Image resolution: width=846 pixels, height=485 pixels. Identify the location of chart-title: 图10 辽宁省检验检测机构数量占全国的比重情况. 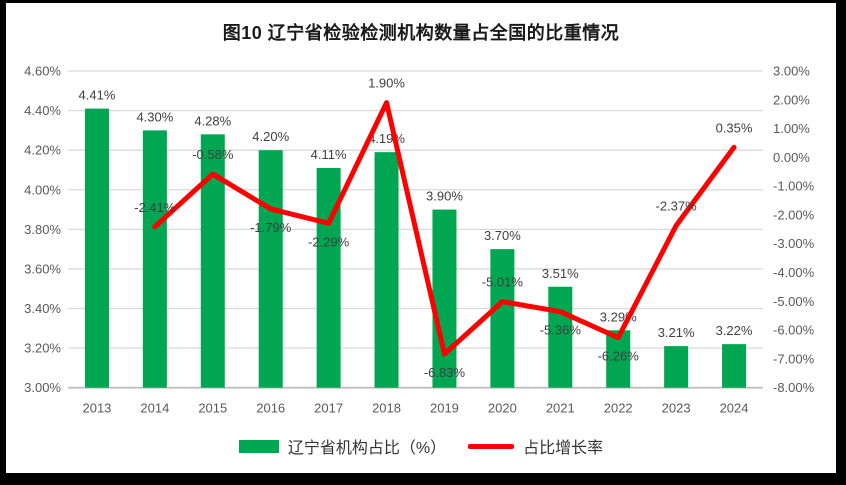
(421, 33).